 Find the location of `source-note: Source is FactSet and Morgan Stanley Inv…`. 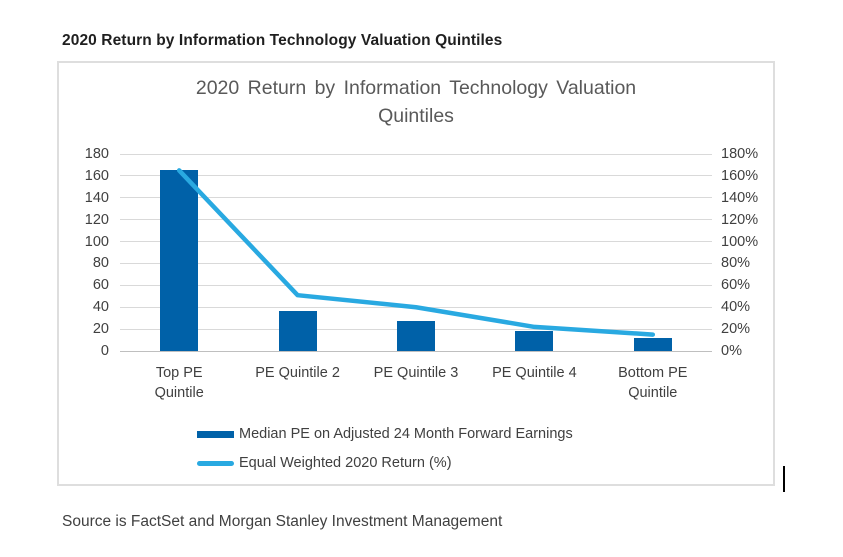

source-note: Source is FactSet and Morgan Stanley Inv… is located at coordinates (282, 521).